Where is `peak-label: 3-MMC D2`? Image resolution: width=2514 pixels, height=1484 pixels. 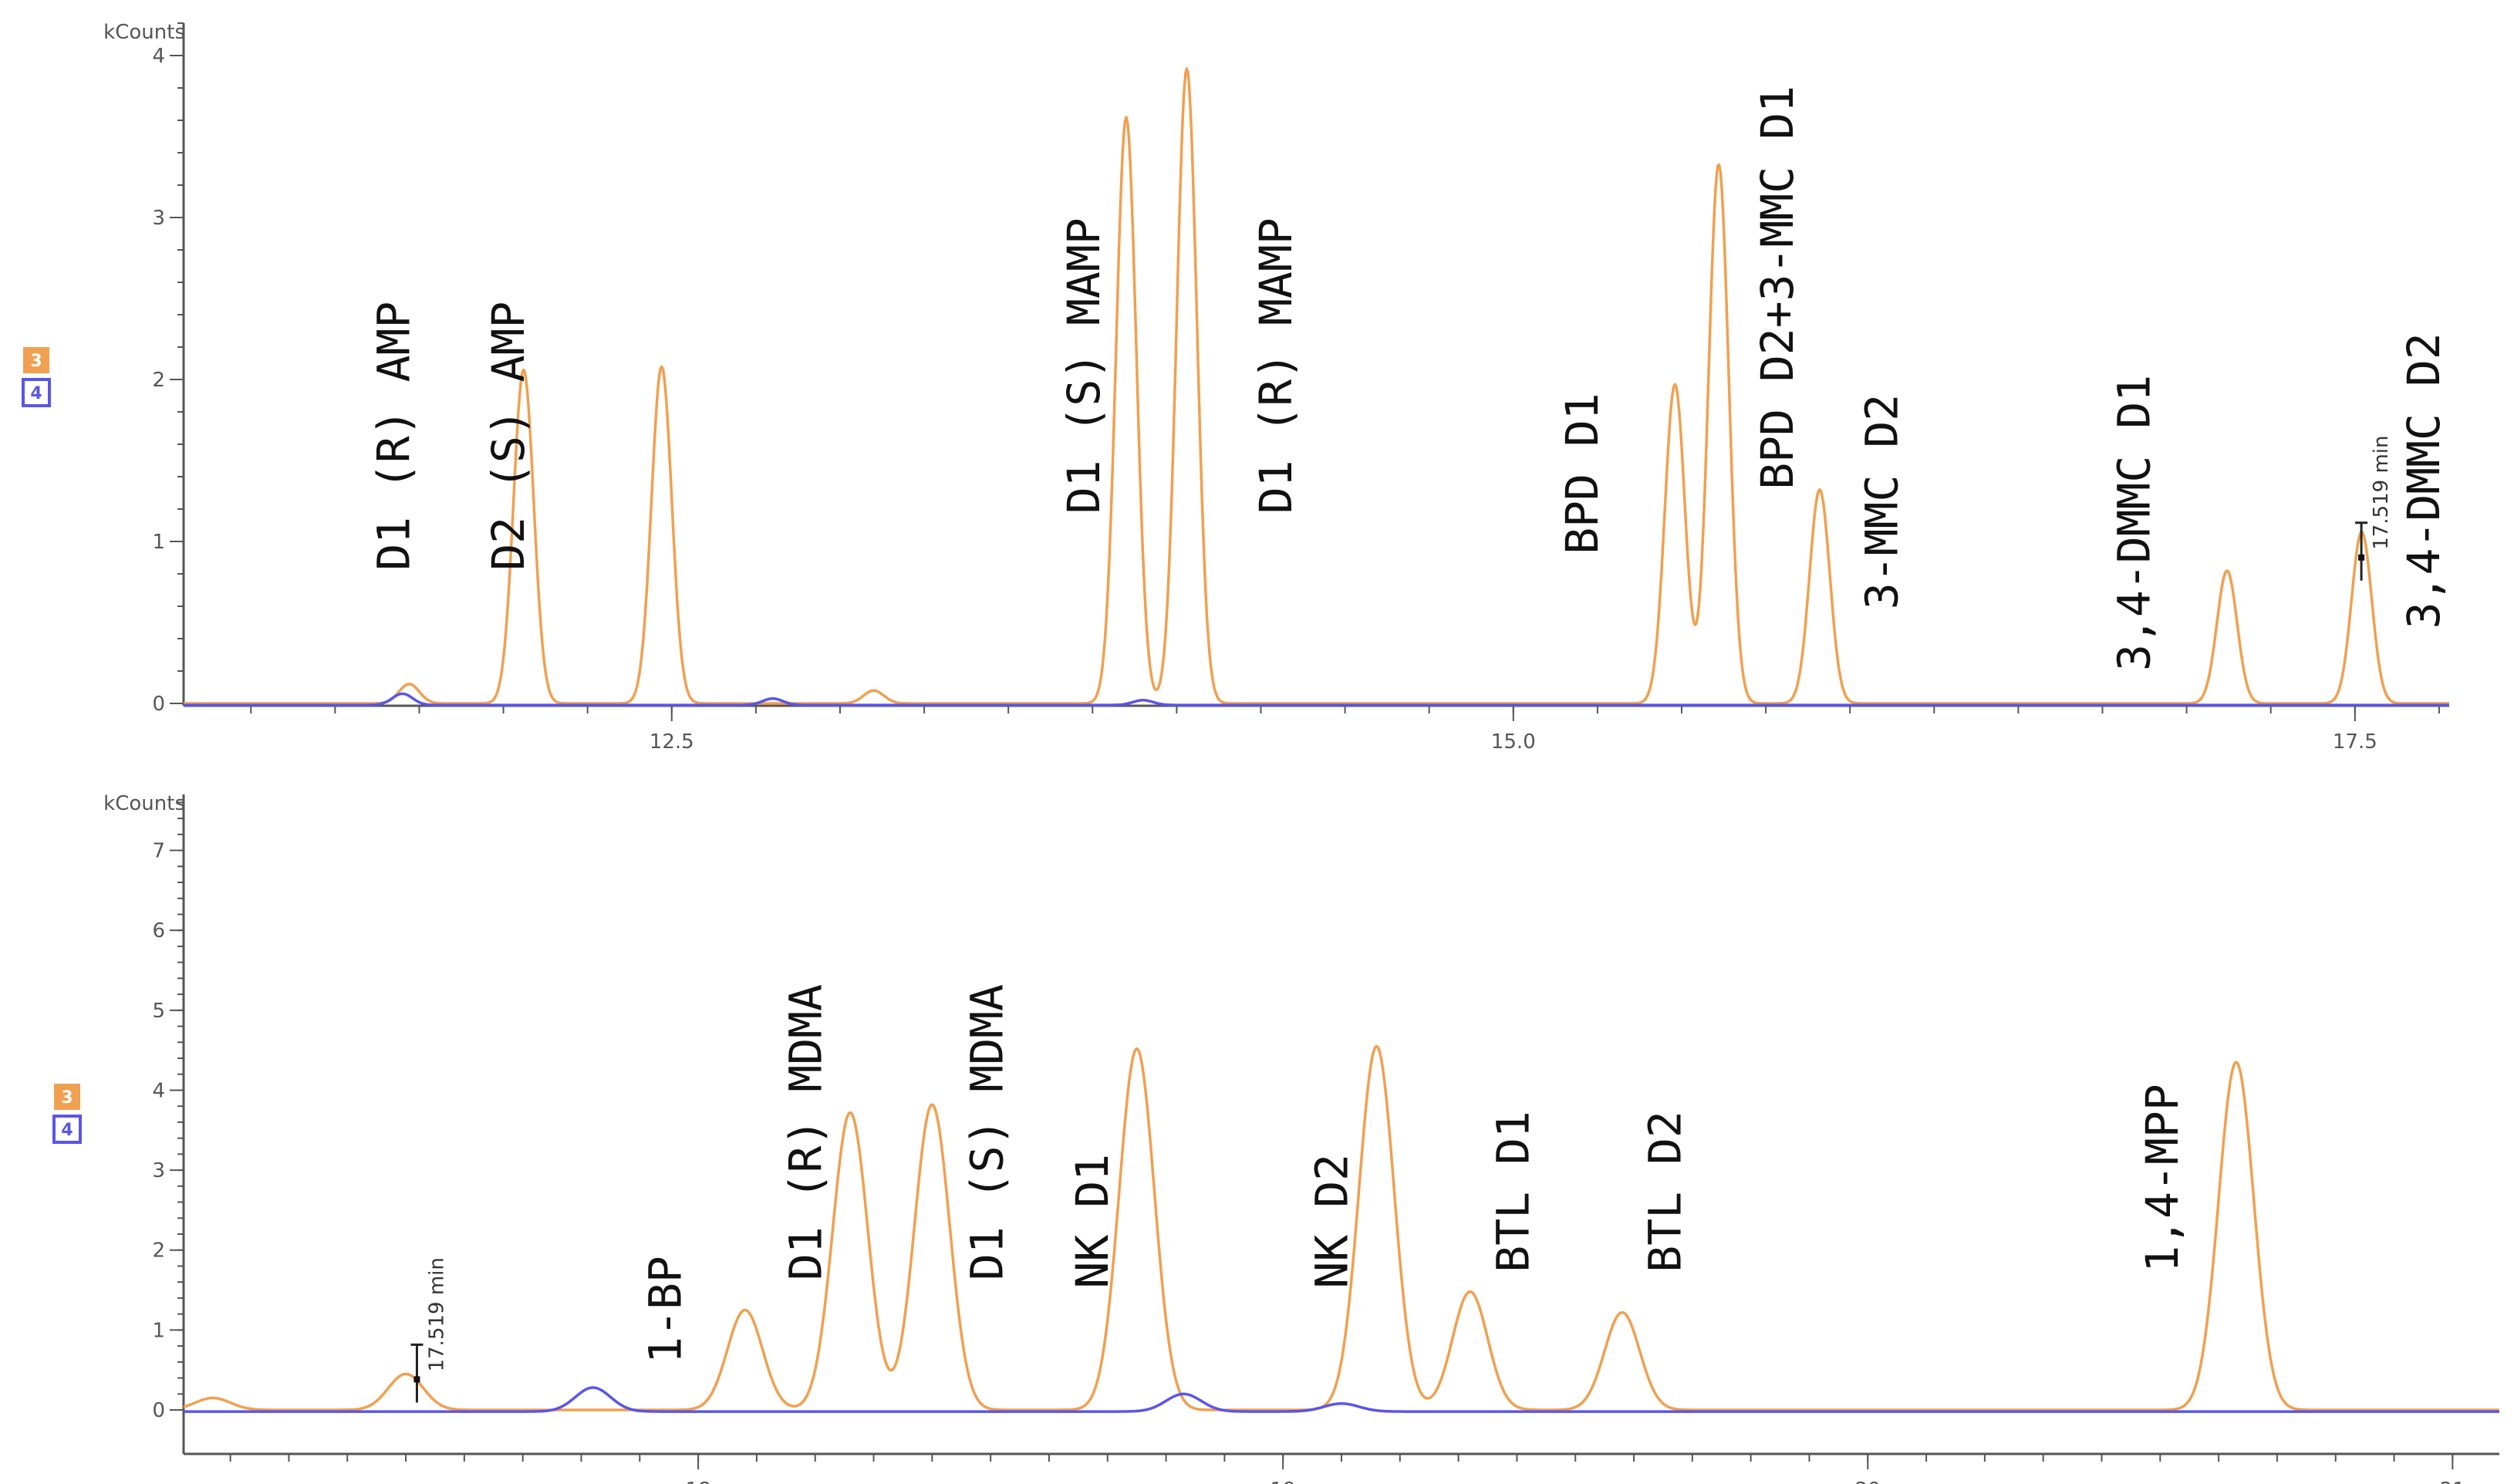
peak-label: 3-MMC D2 is located at coordinates (1882, 501).